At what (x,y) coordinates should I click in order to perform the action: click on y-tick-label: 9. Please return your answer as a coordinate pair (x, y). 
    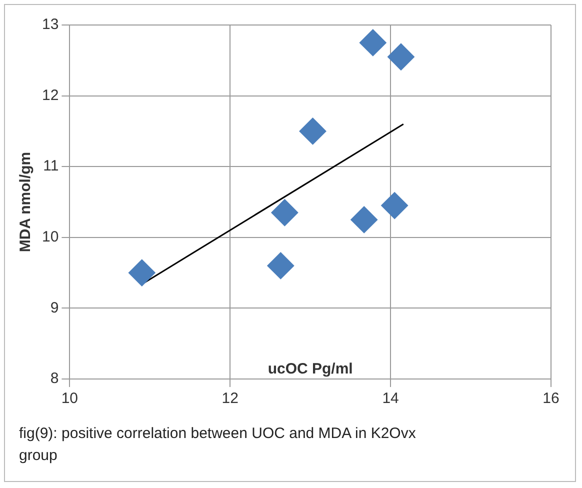
    Looking at the image, I should click on (54, 307).